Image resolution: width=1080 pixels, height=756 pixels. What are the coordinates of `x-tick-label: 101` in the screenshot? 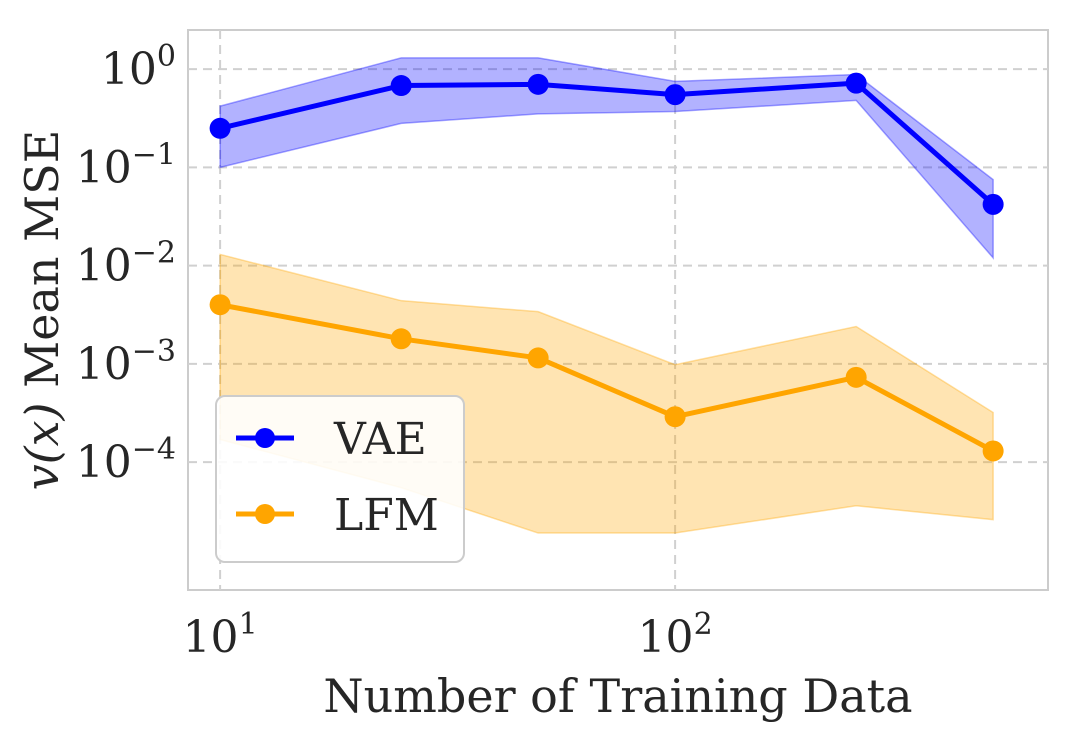 It's located at (220, 635).